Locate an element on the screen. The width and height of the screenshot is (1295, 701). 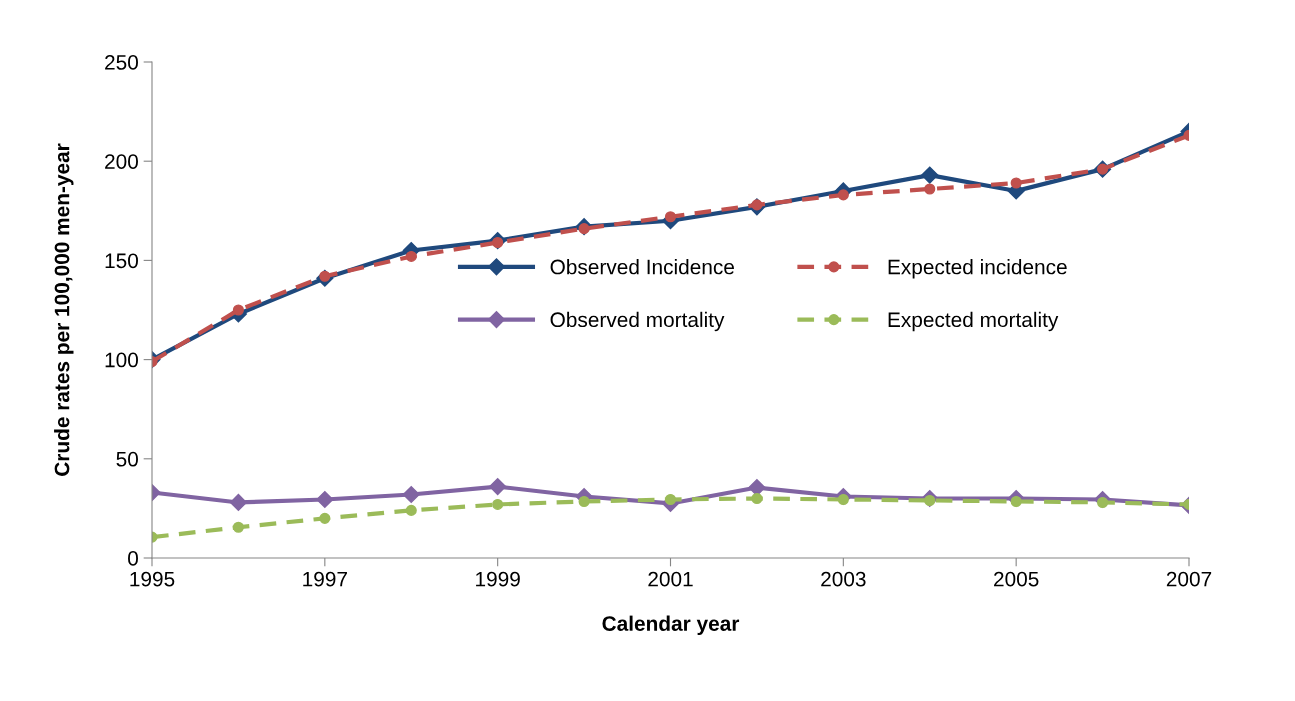
x-tick-label: 1997 is located at coordinates (325, 579).